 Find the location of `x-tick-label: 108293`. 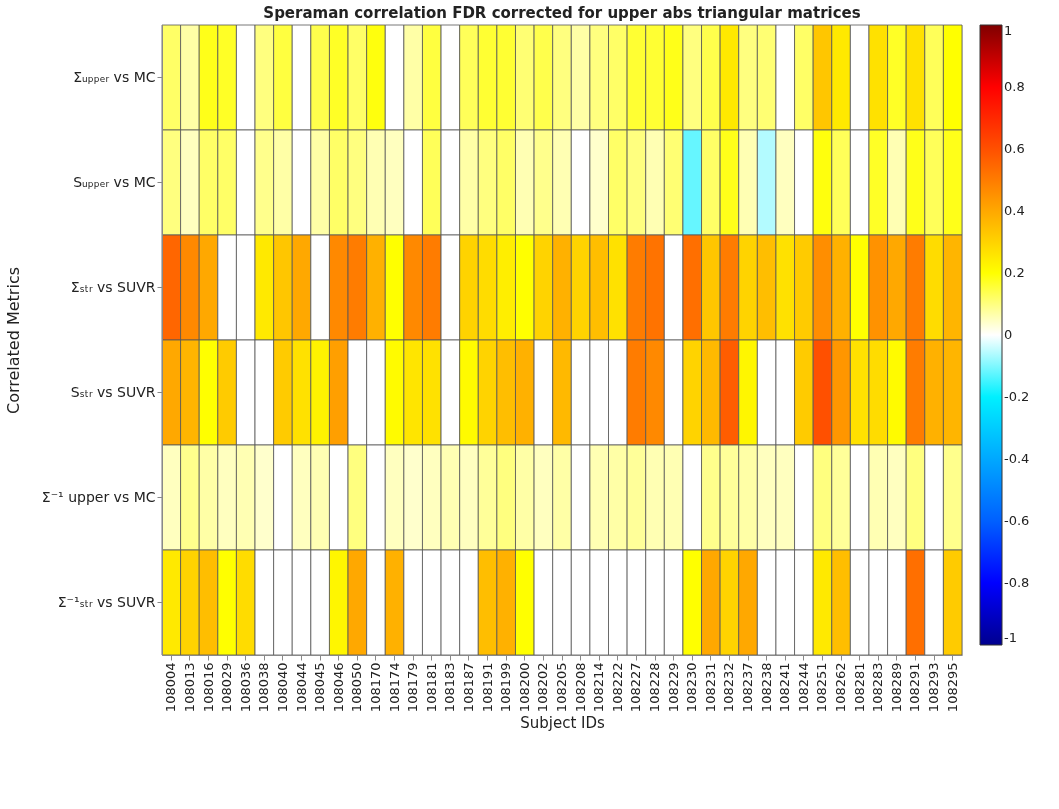

x-tick-label: 108293 is located at coordinates (934, 687).